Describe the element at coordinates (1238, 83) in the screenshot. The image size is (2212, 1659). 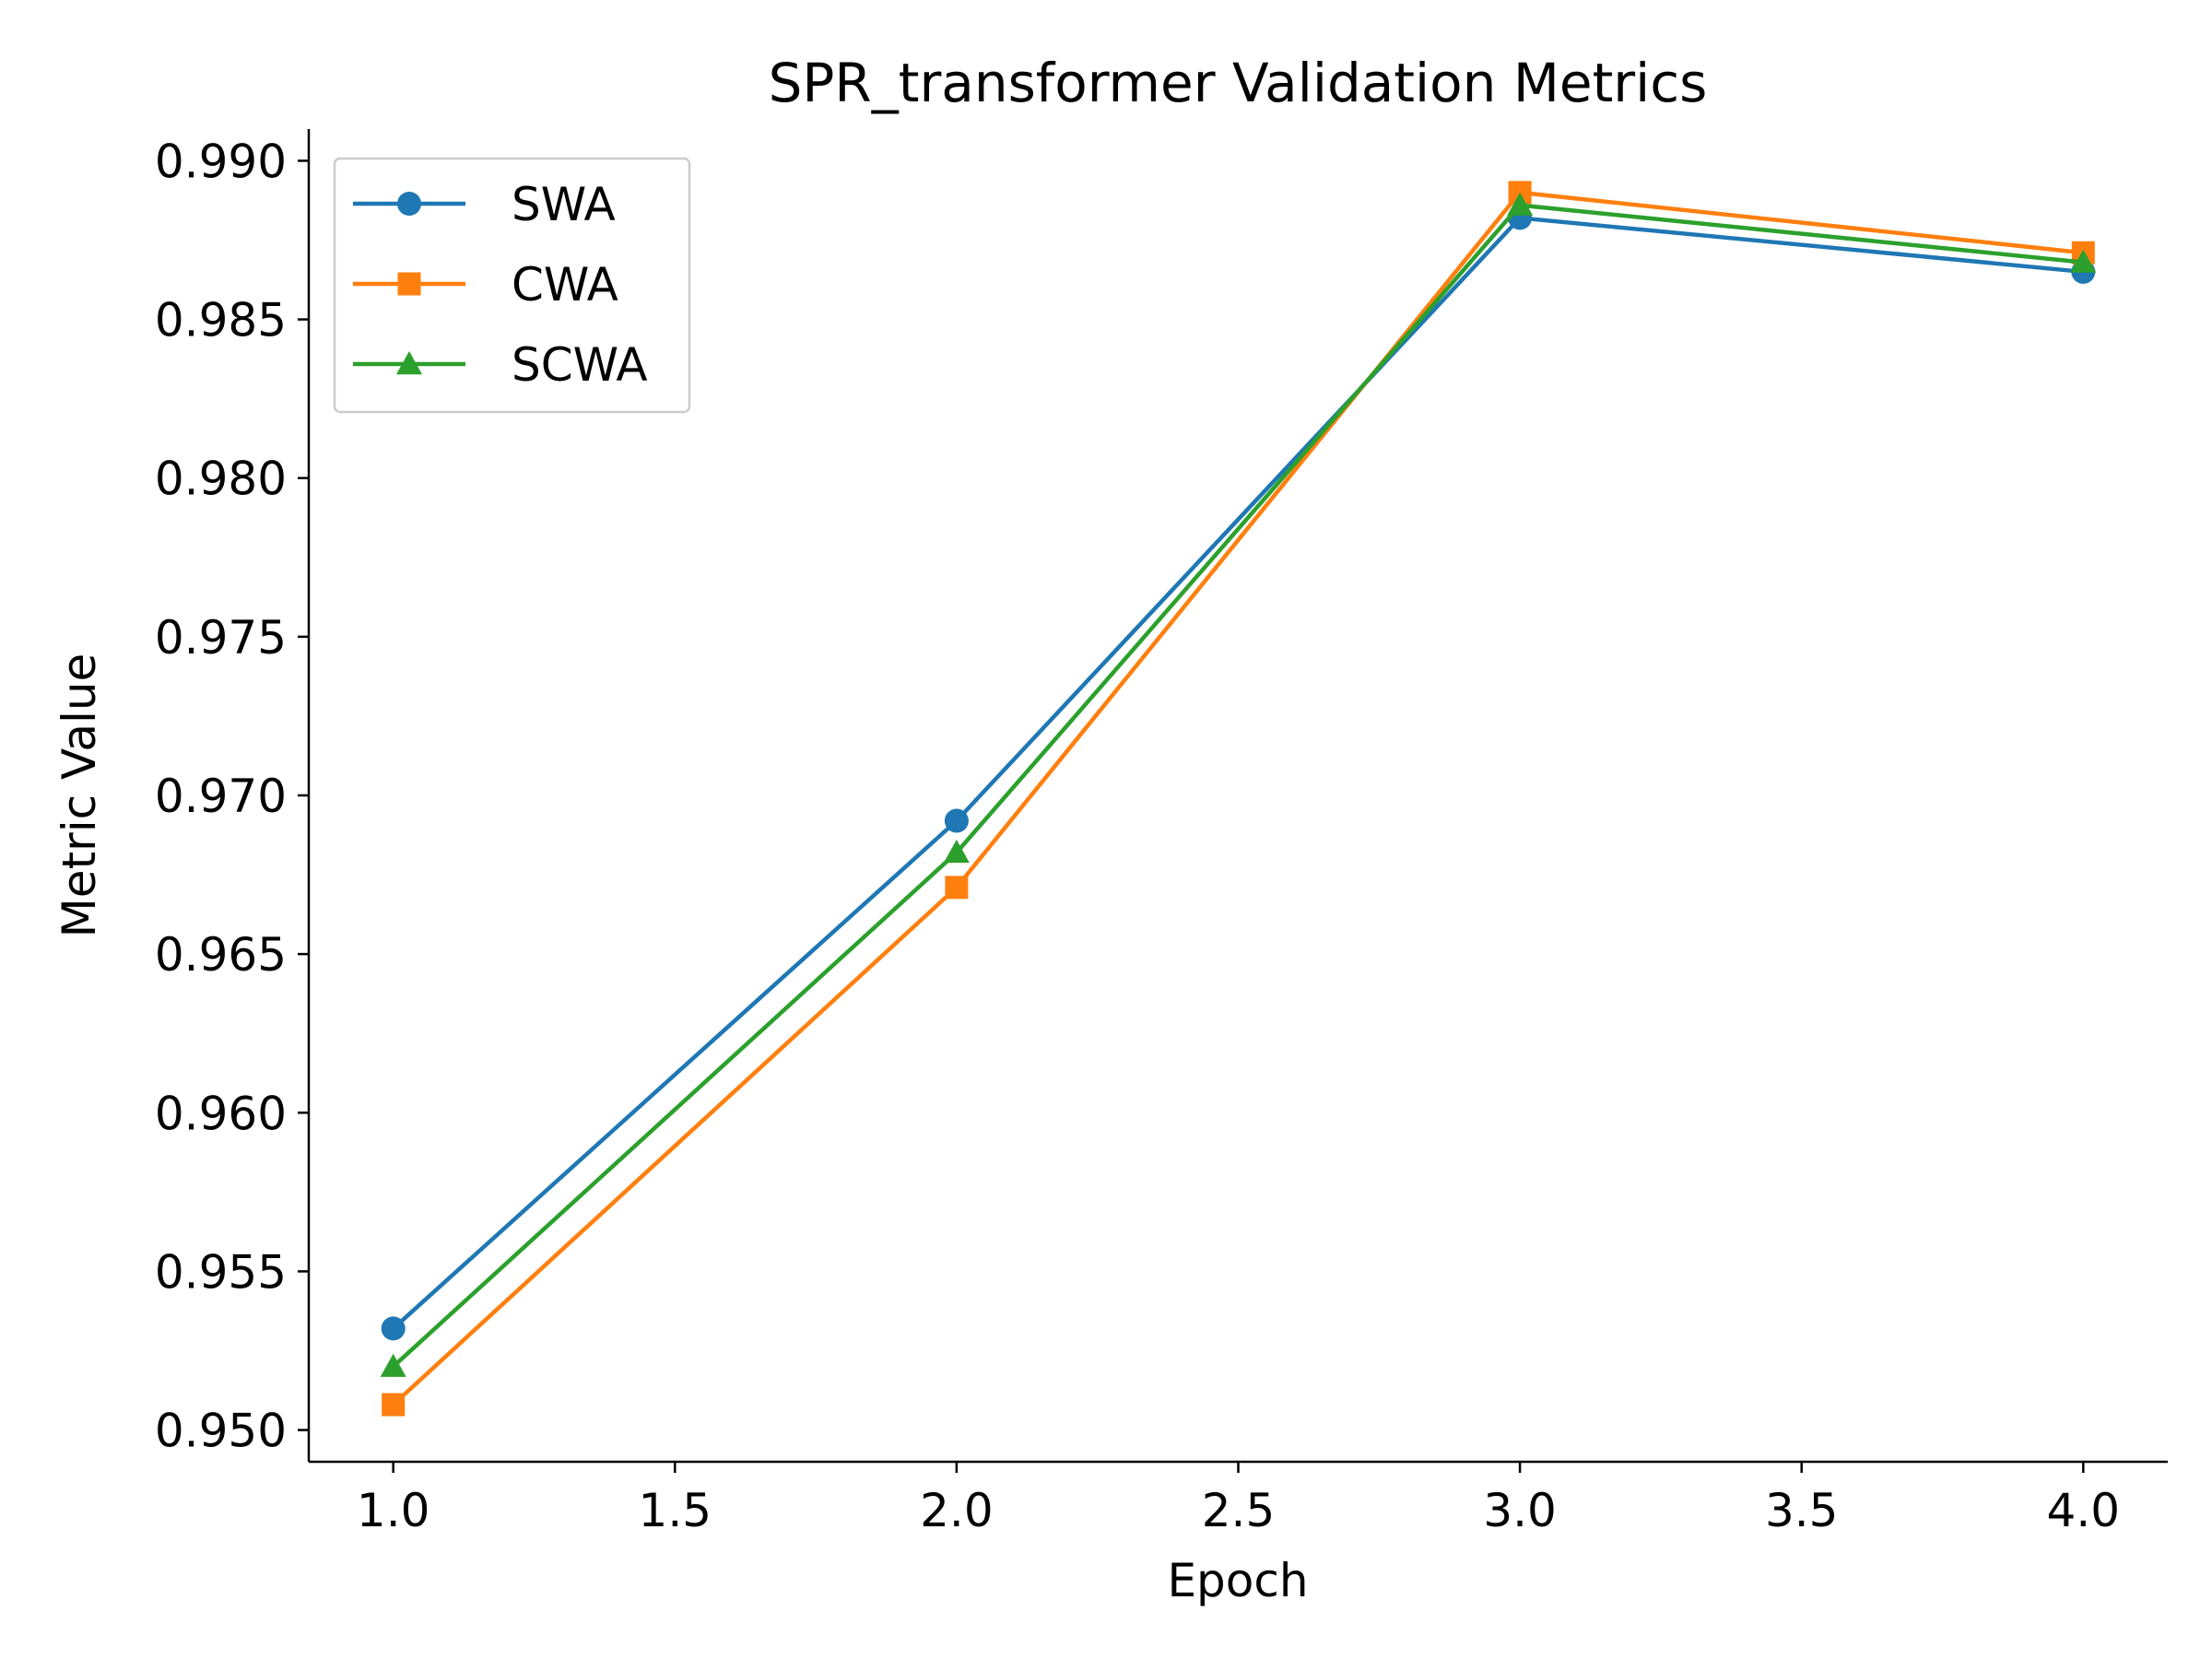
I see `chart-title: SPR_transformer Validation Metrics` at that location.